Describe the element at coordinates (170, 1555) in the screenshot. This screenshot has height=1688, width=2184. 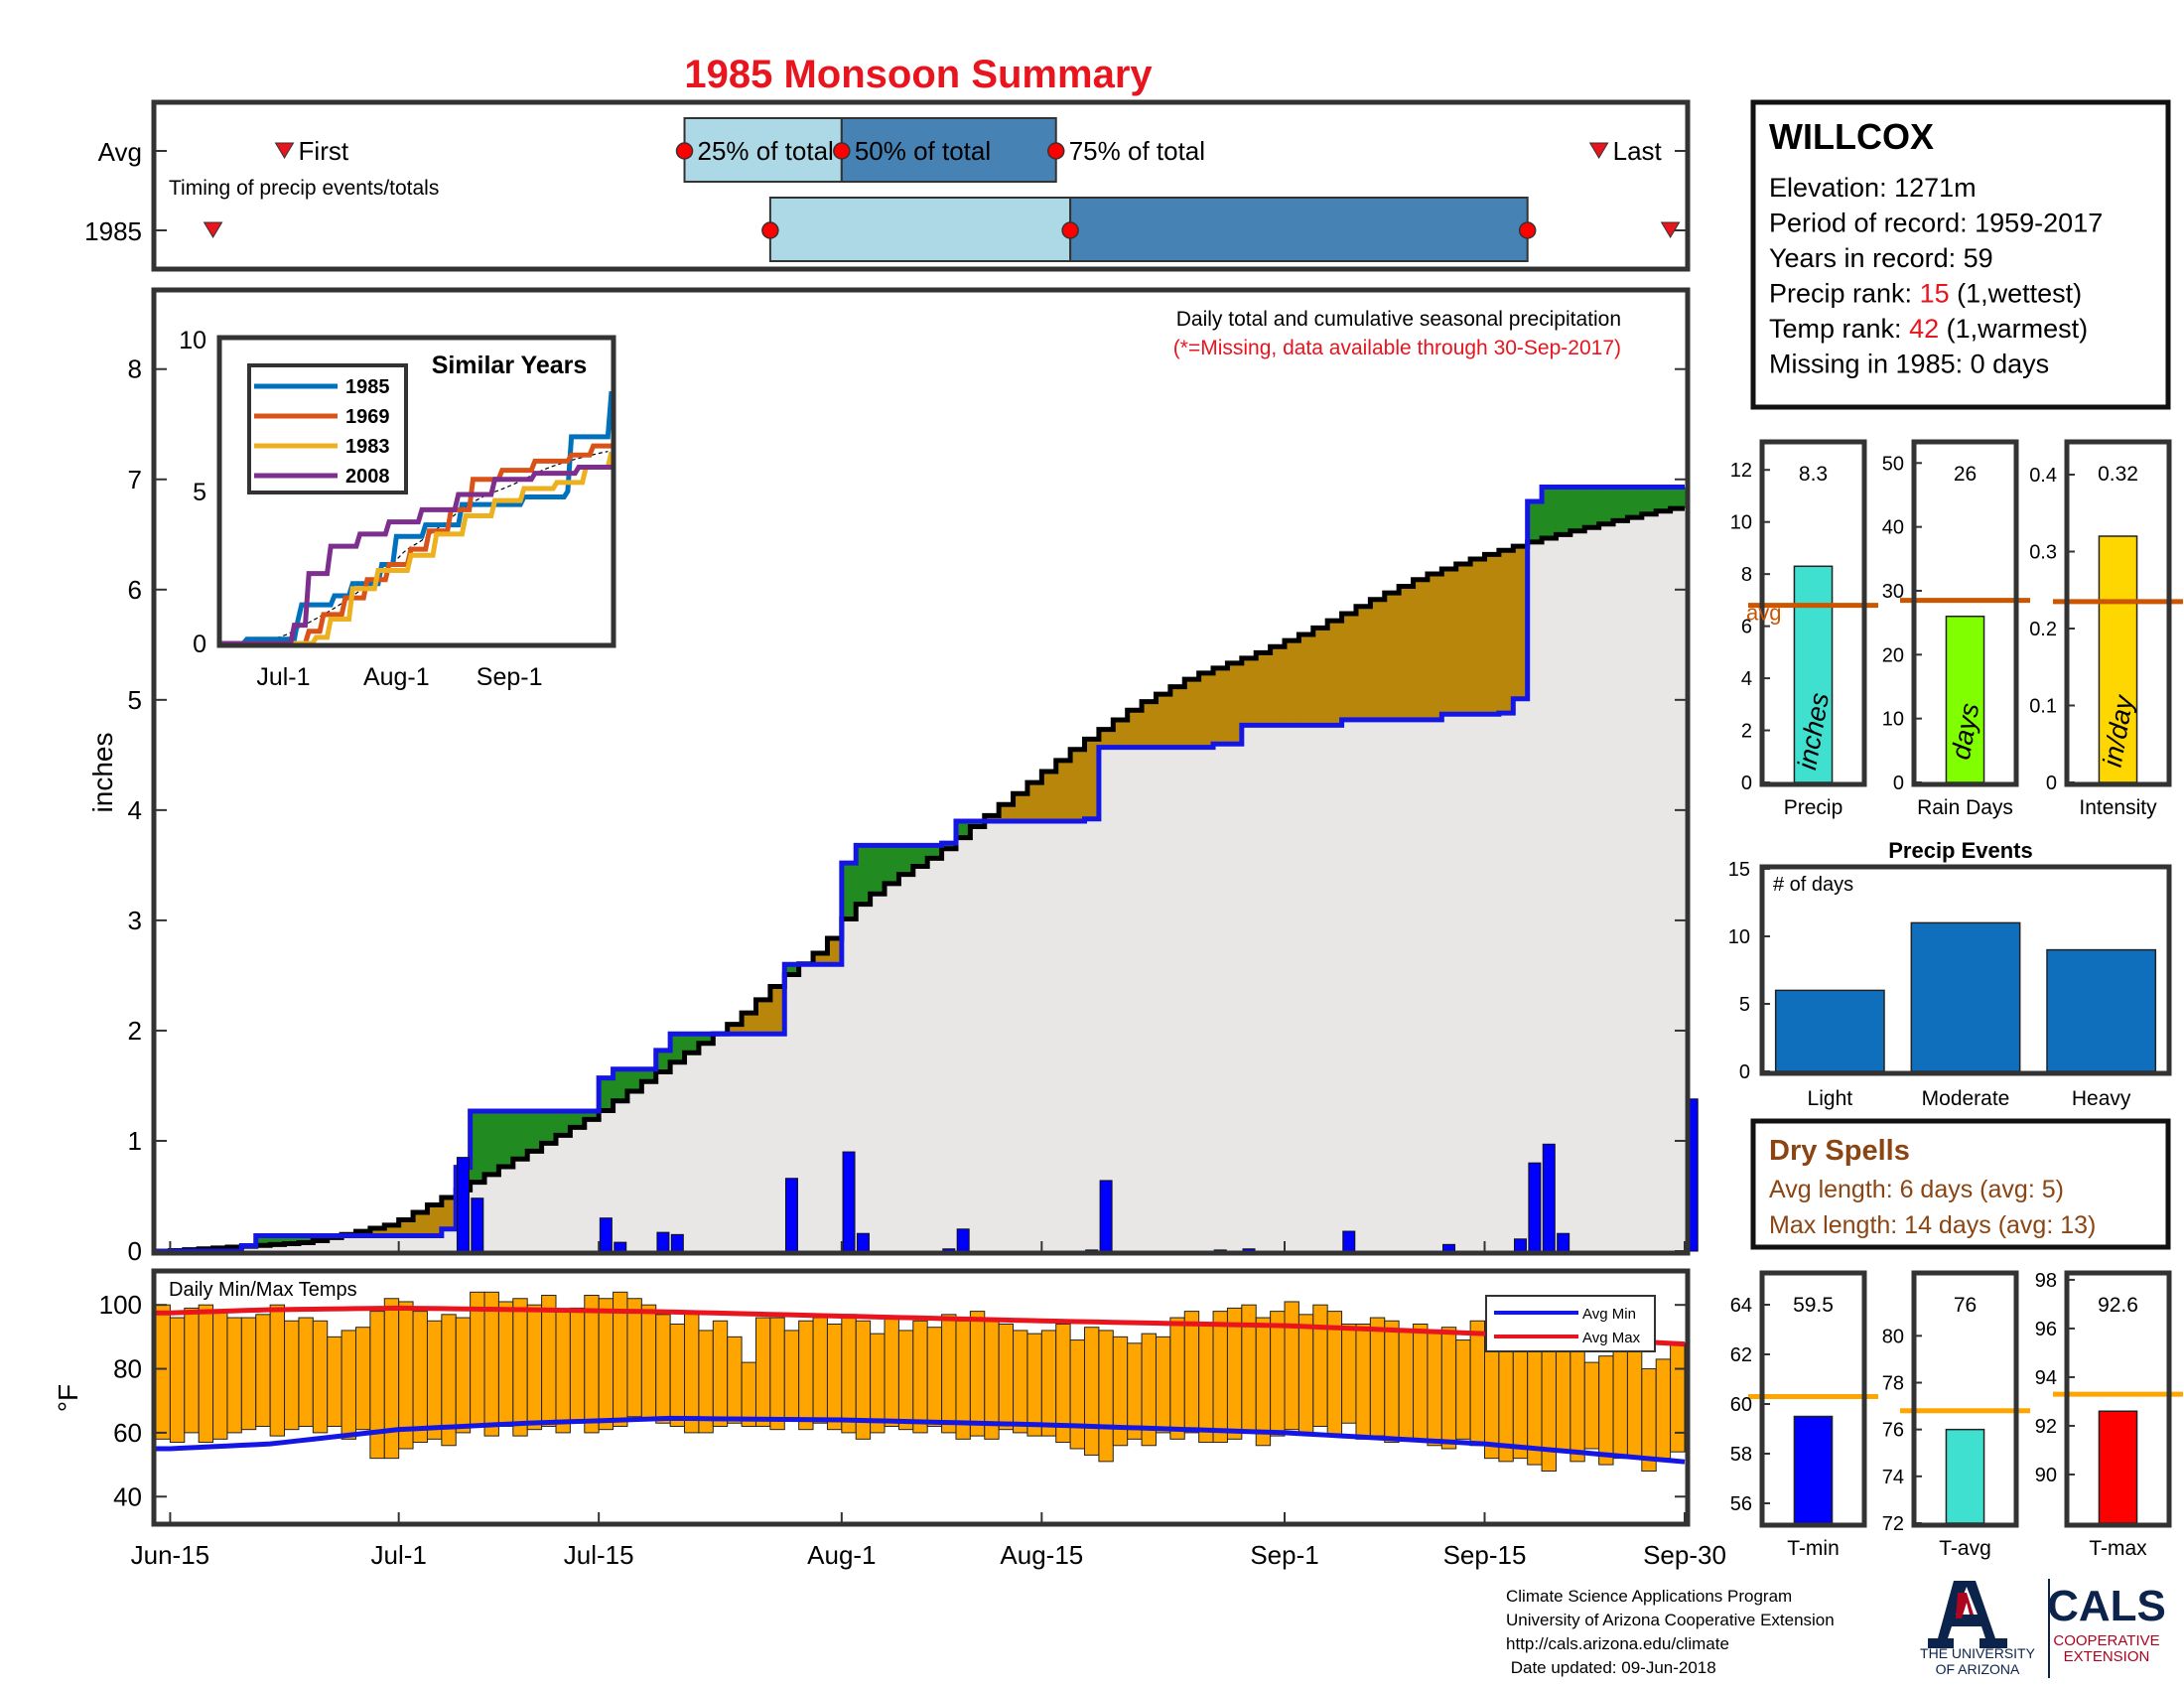
I see `xtick-label: Jun-15` at that location.